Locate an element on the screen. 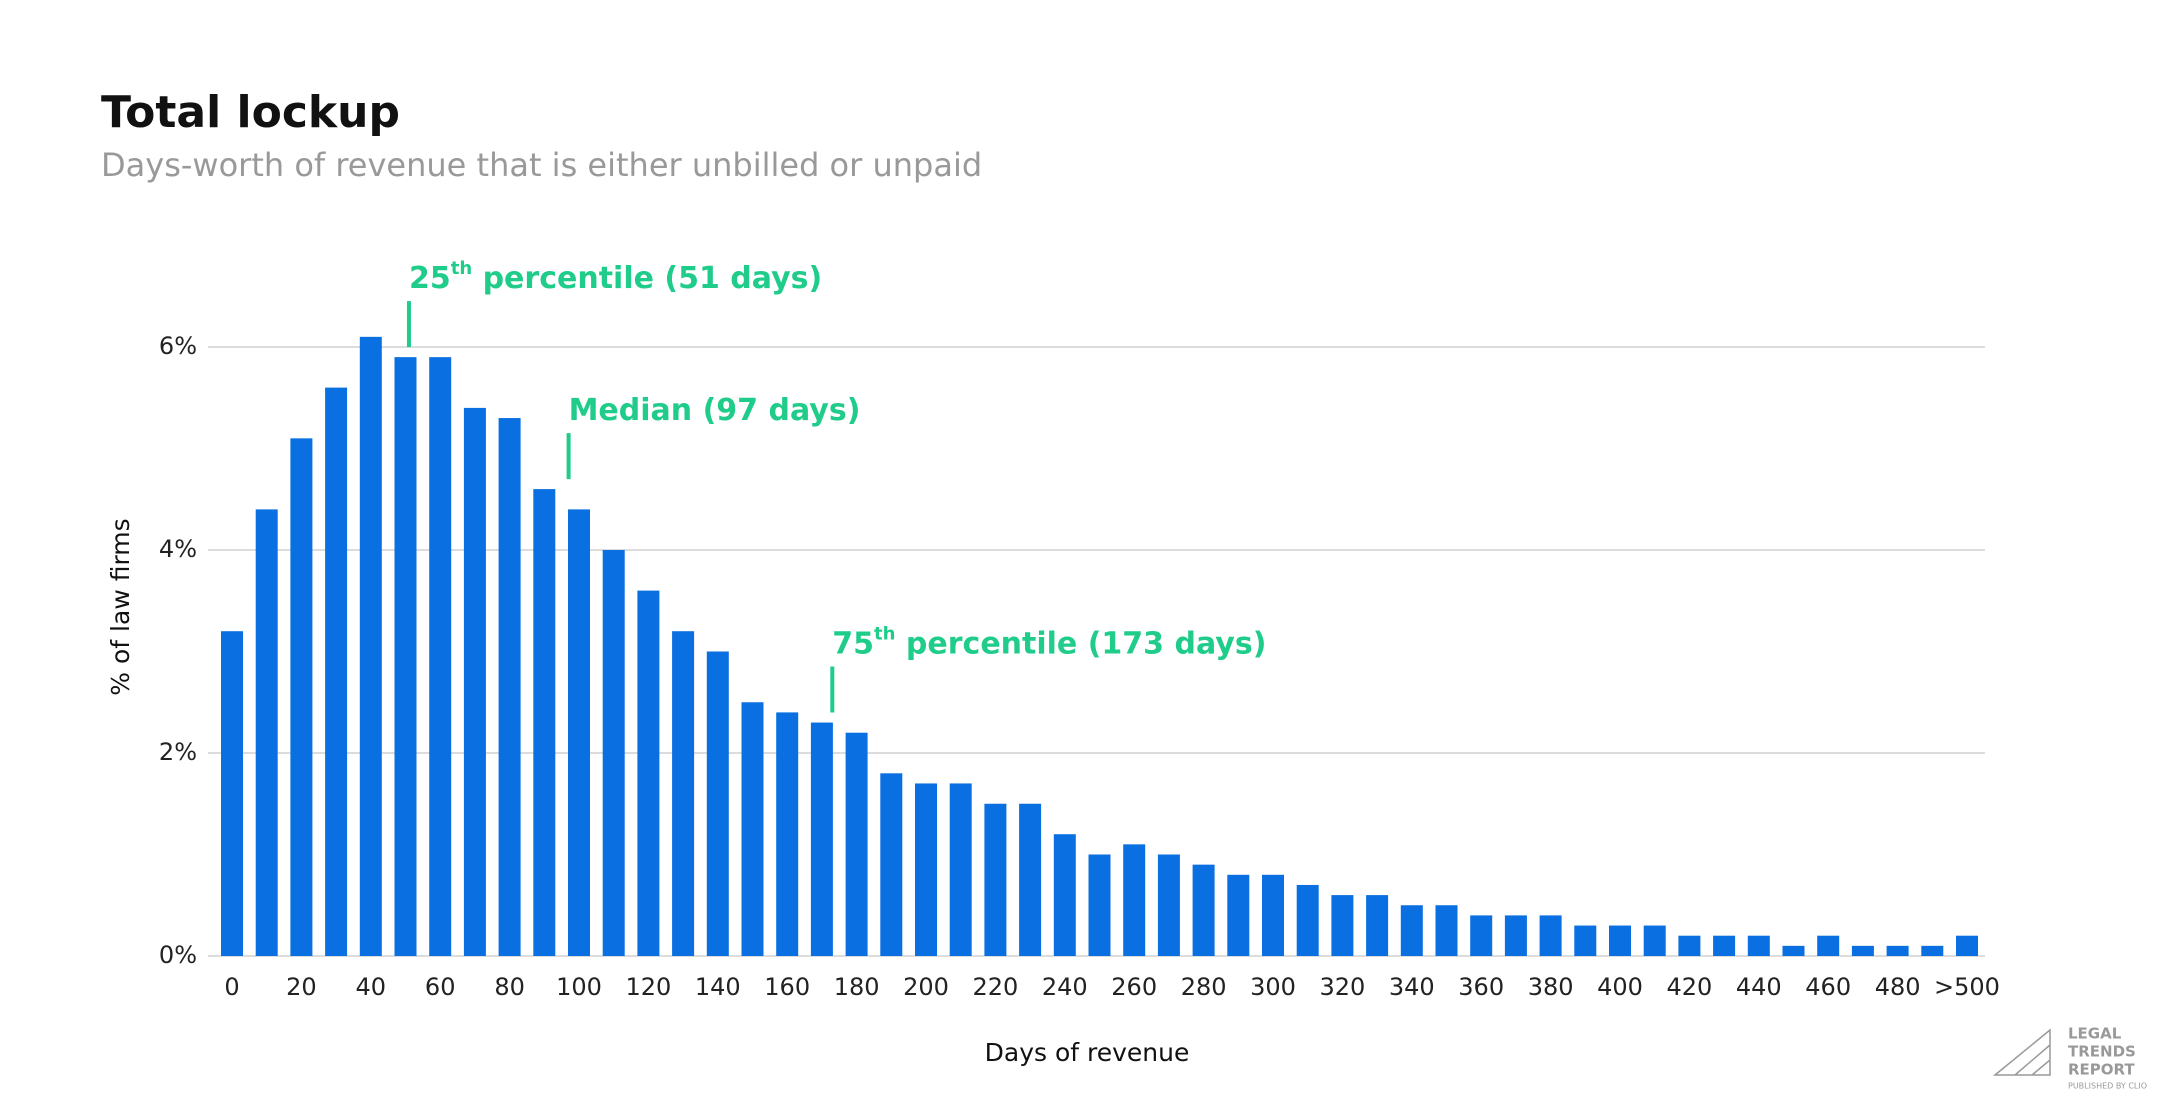 Image resolution: width=2160 pixels, height=1120 pixels. annotation: Median (97 days) is located at coordinates (715, 410).